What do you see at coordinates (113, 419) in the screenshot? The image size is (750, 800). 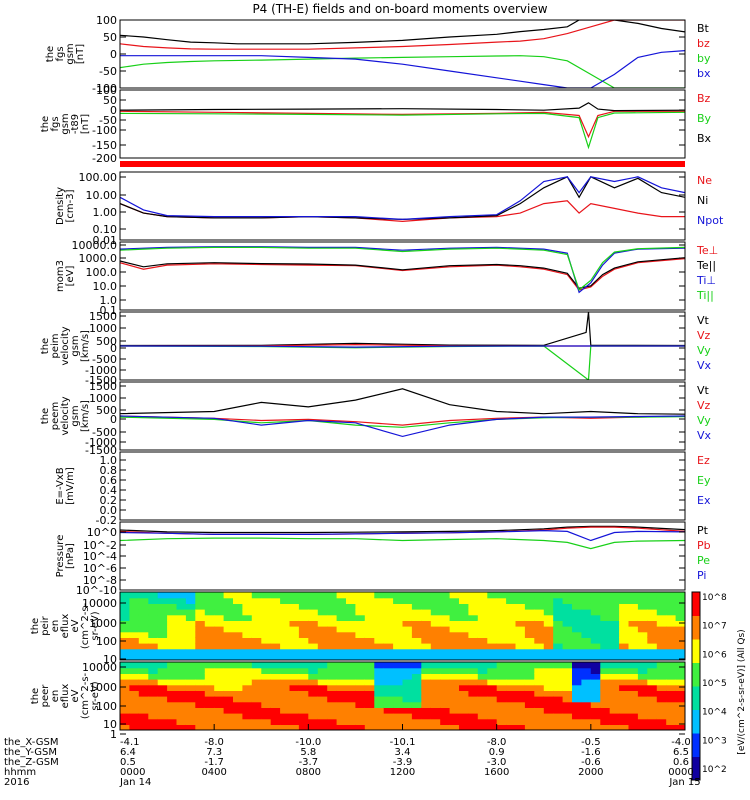 I see `y-tick-label: 0` at bounding box center [113, 419].